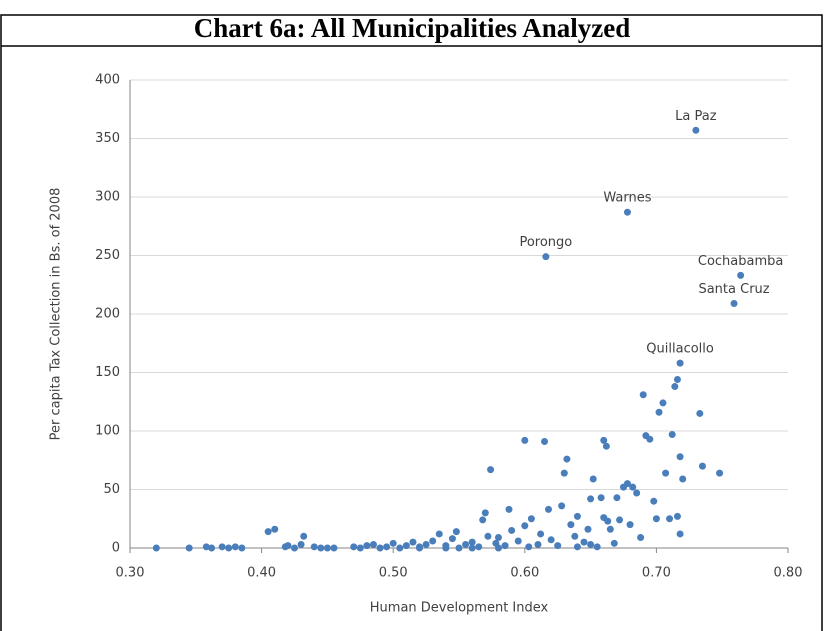 The image size is (824, 631). I want to click on point-label: Cochabamba, so click(740, 261).